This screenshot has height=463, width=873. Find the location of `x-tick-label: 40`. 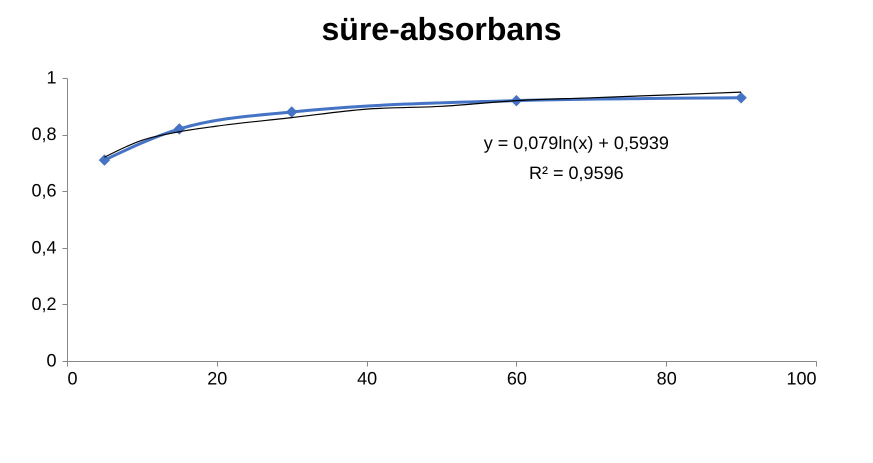

x-tick-label: 40 is located at coordinates (367, 378).